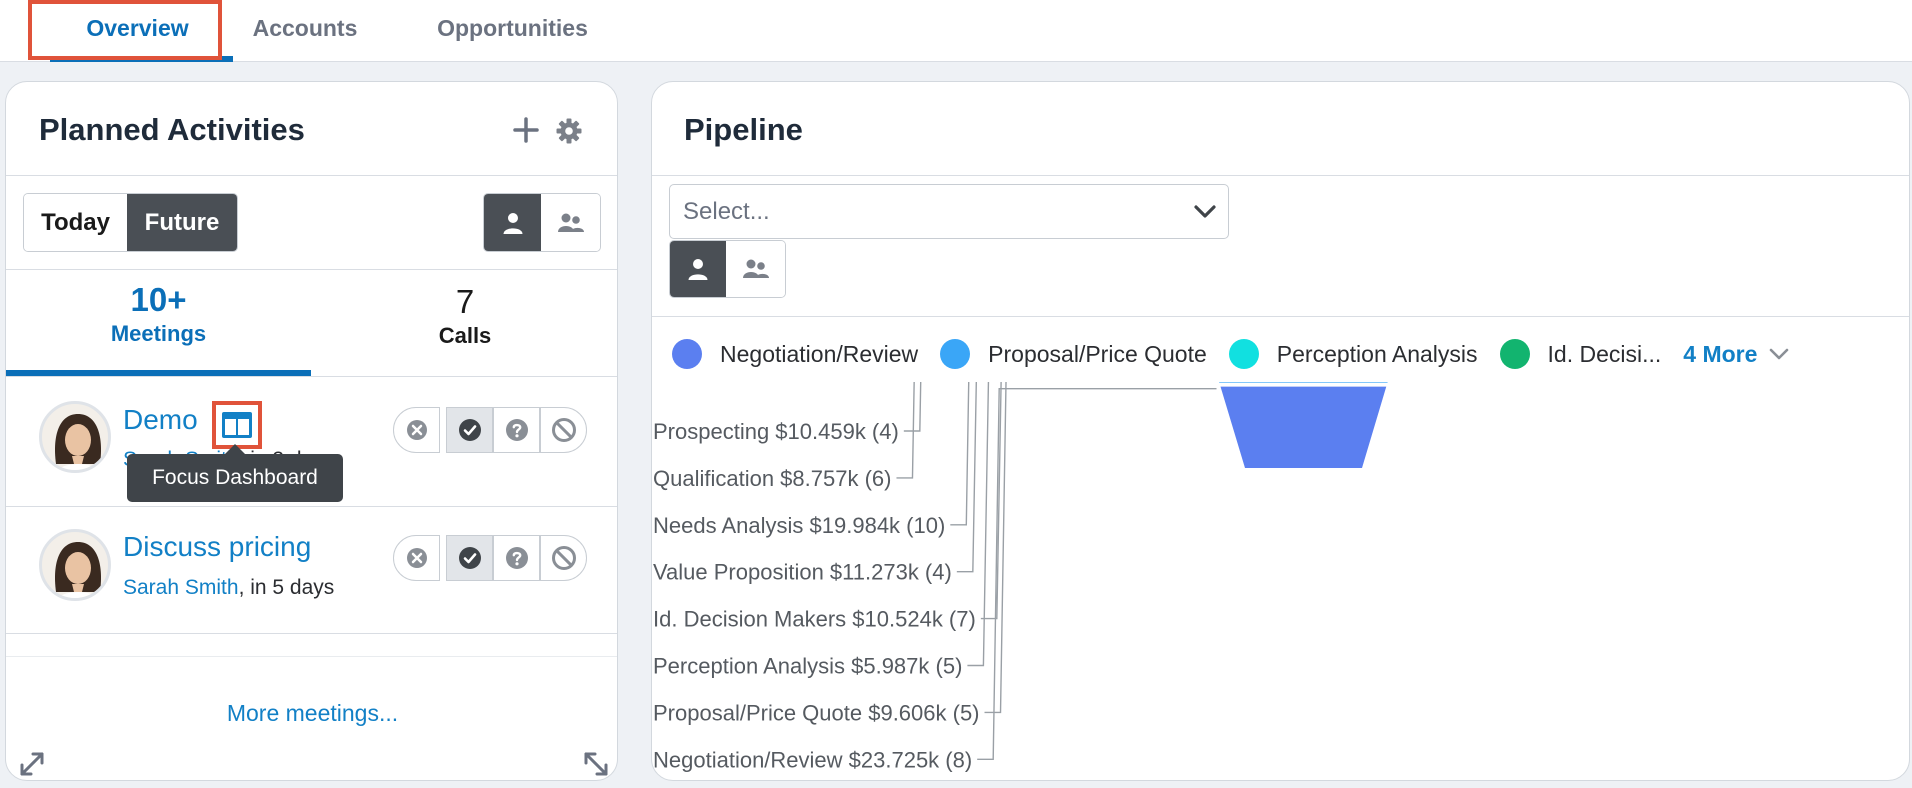 The image size is (1912, 788). What do you see at coordinates (172, 129) in the screenshot?
I see `dashlet-title: Planned Activities` at bounding box center [172, 129].